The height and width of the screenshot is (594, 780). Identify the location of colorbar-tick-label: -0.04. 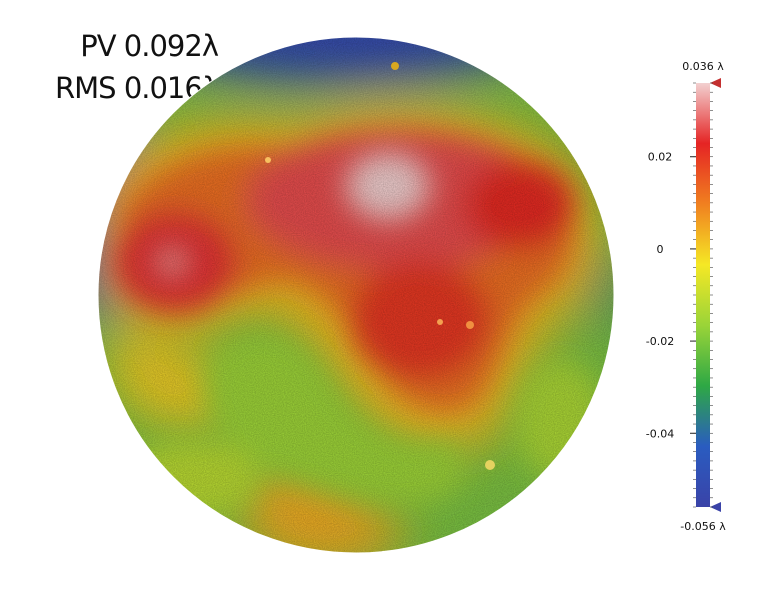
(660, 433).